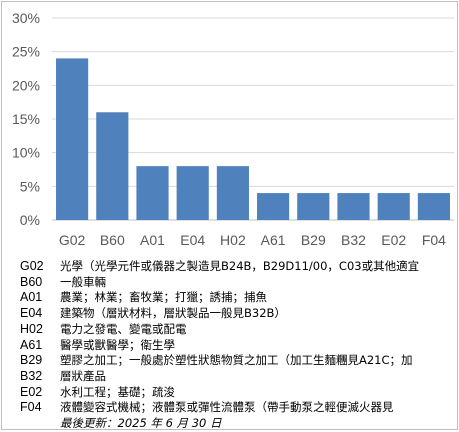 The height and width of the screenshot is (432, 459). Describe the element at coordinates (393, 240) in the screenshot. I see `x-tick-label: E02` at that location.